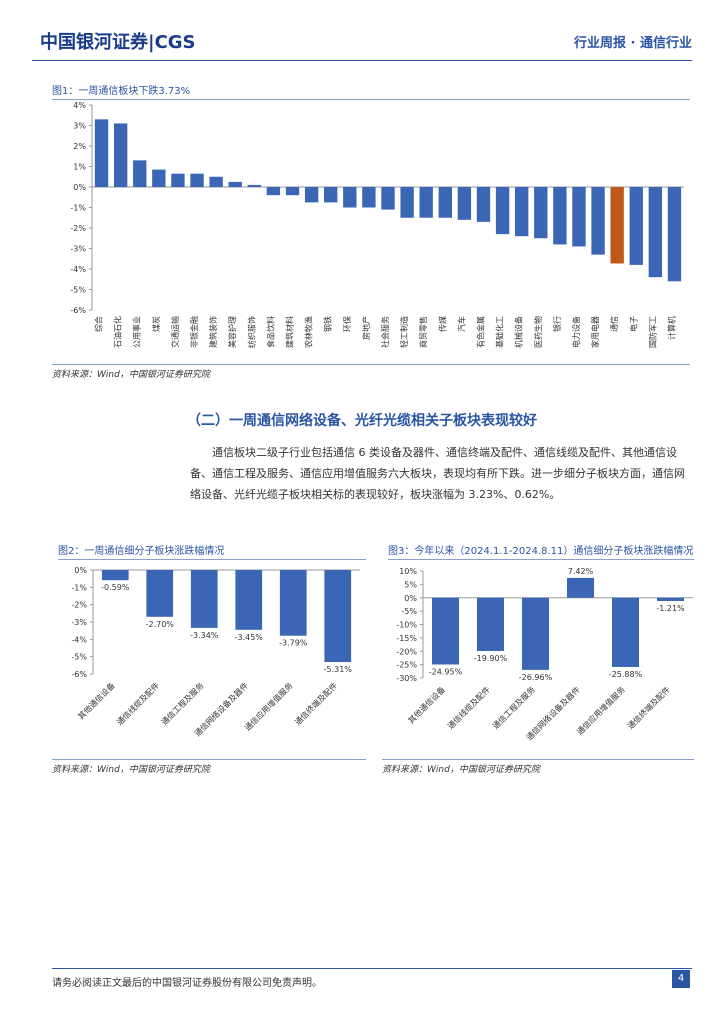 This screenshot has height=1024, width=724. Describe the element at coordinates (78, 269) in the screenshot. I see `y-tick-label: -4%` at that location.